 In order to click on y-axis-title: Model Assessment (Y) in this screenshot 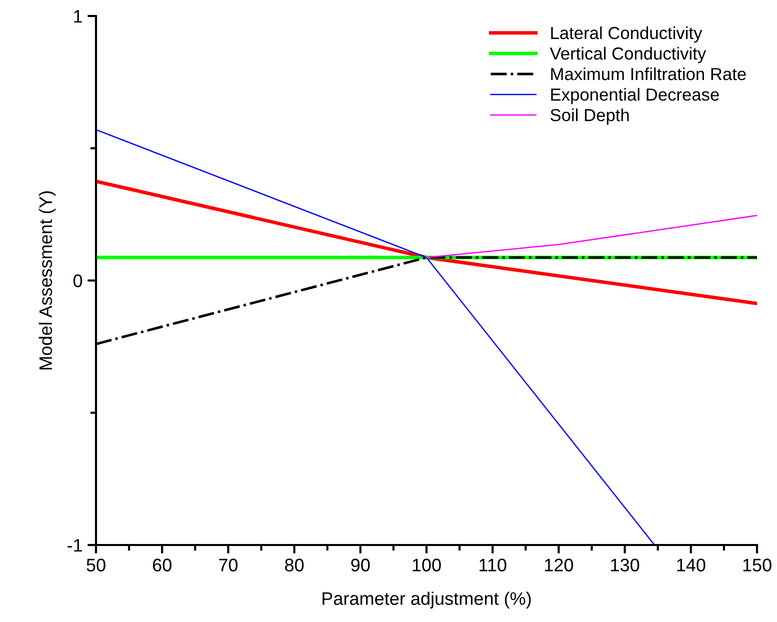, I will do `click(47, 280)`.